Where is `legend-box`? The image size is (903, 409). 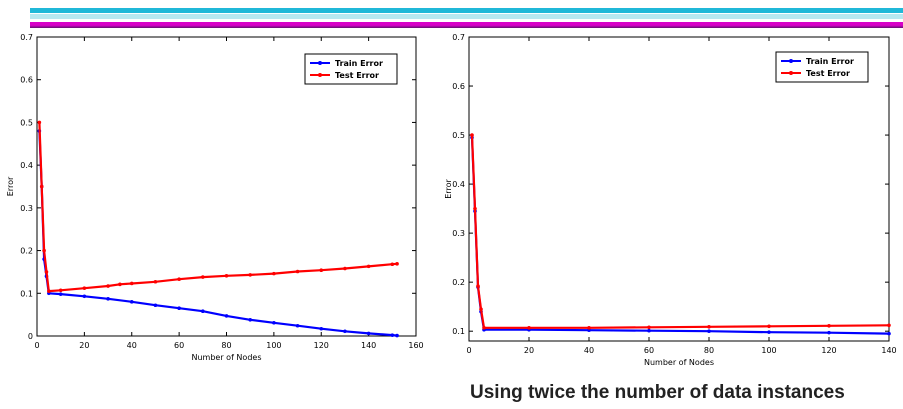 legend-box is located at coordinates (822, 67).